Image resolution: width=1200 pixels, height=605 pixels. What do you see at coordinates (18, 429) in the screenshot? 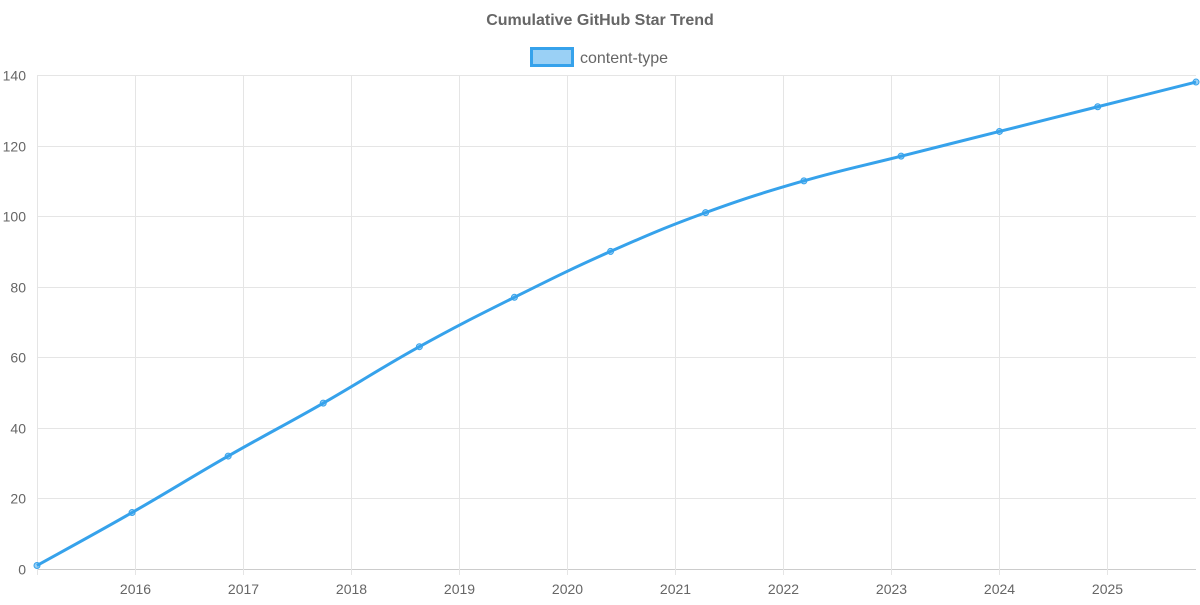
I see `y-tick-label: 40` at bounding box center [18, 429].